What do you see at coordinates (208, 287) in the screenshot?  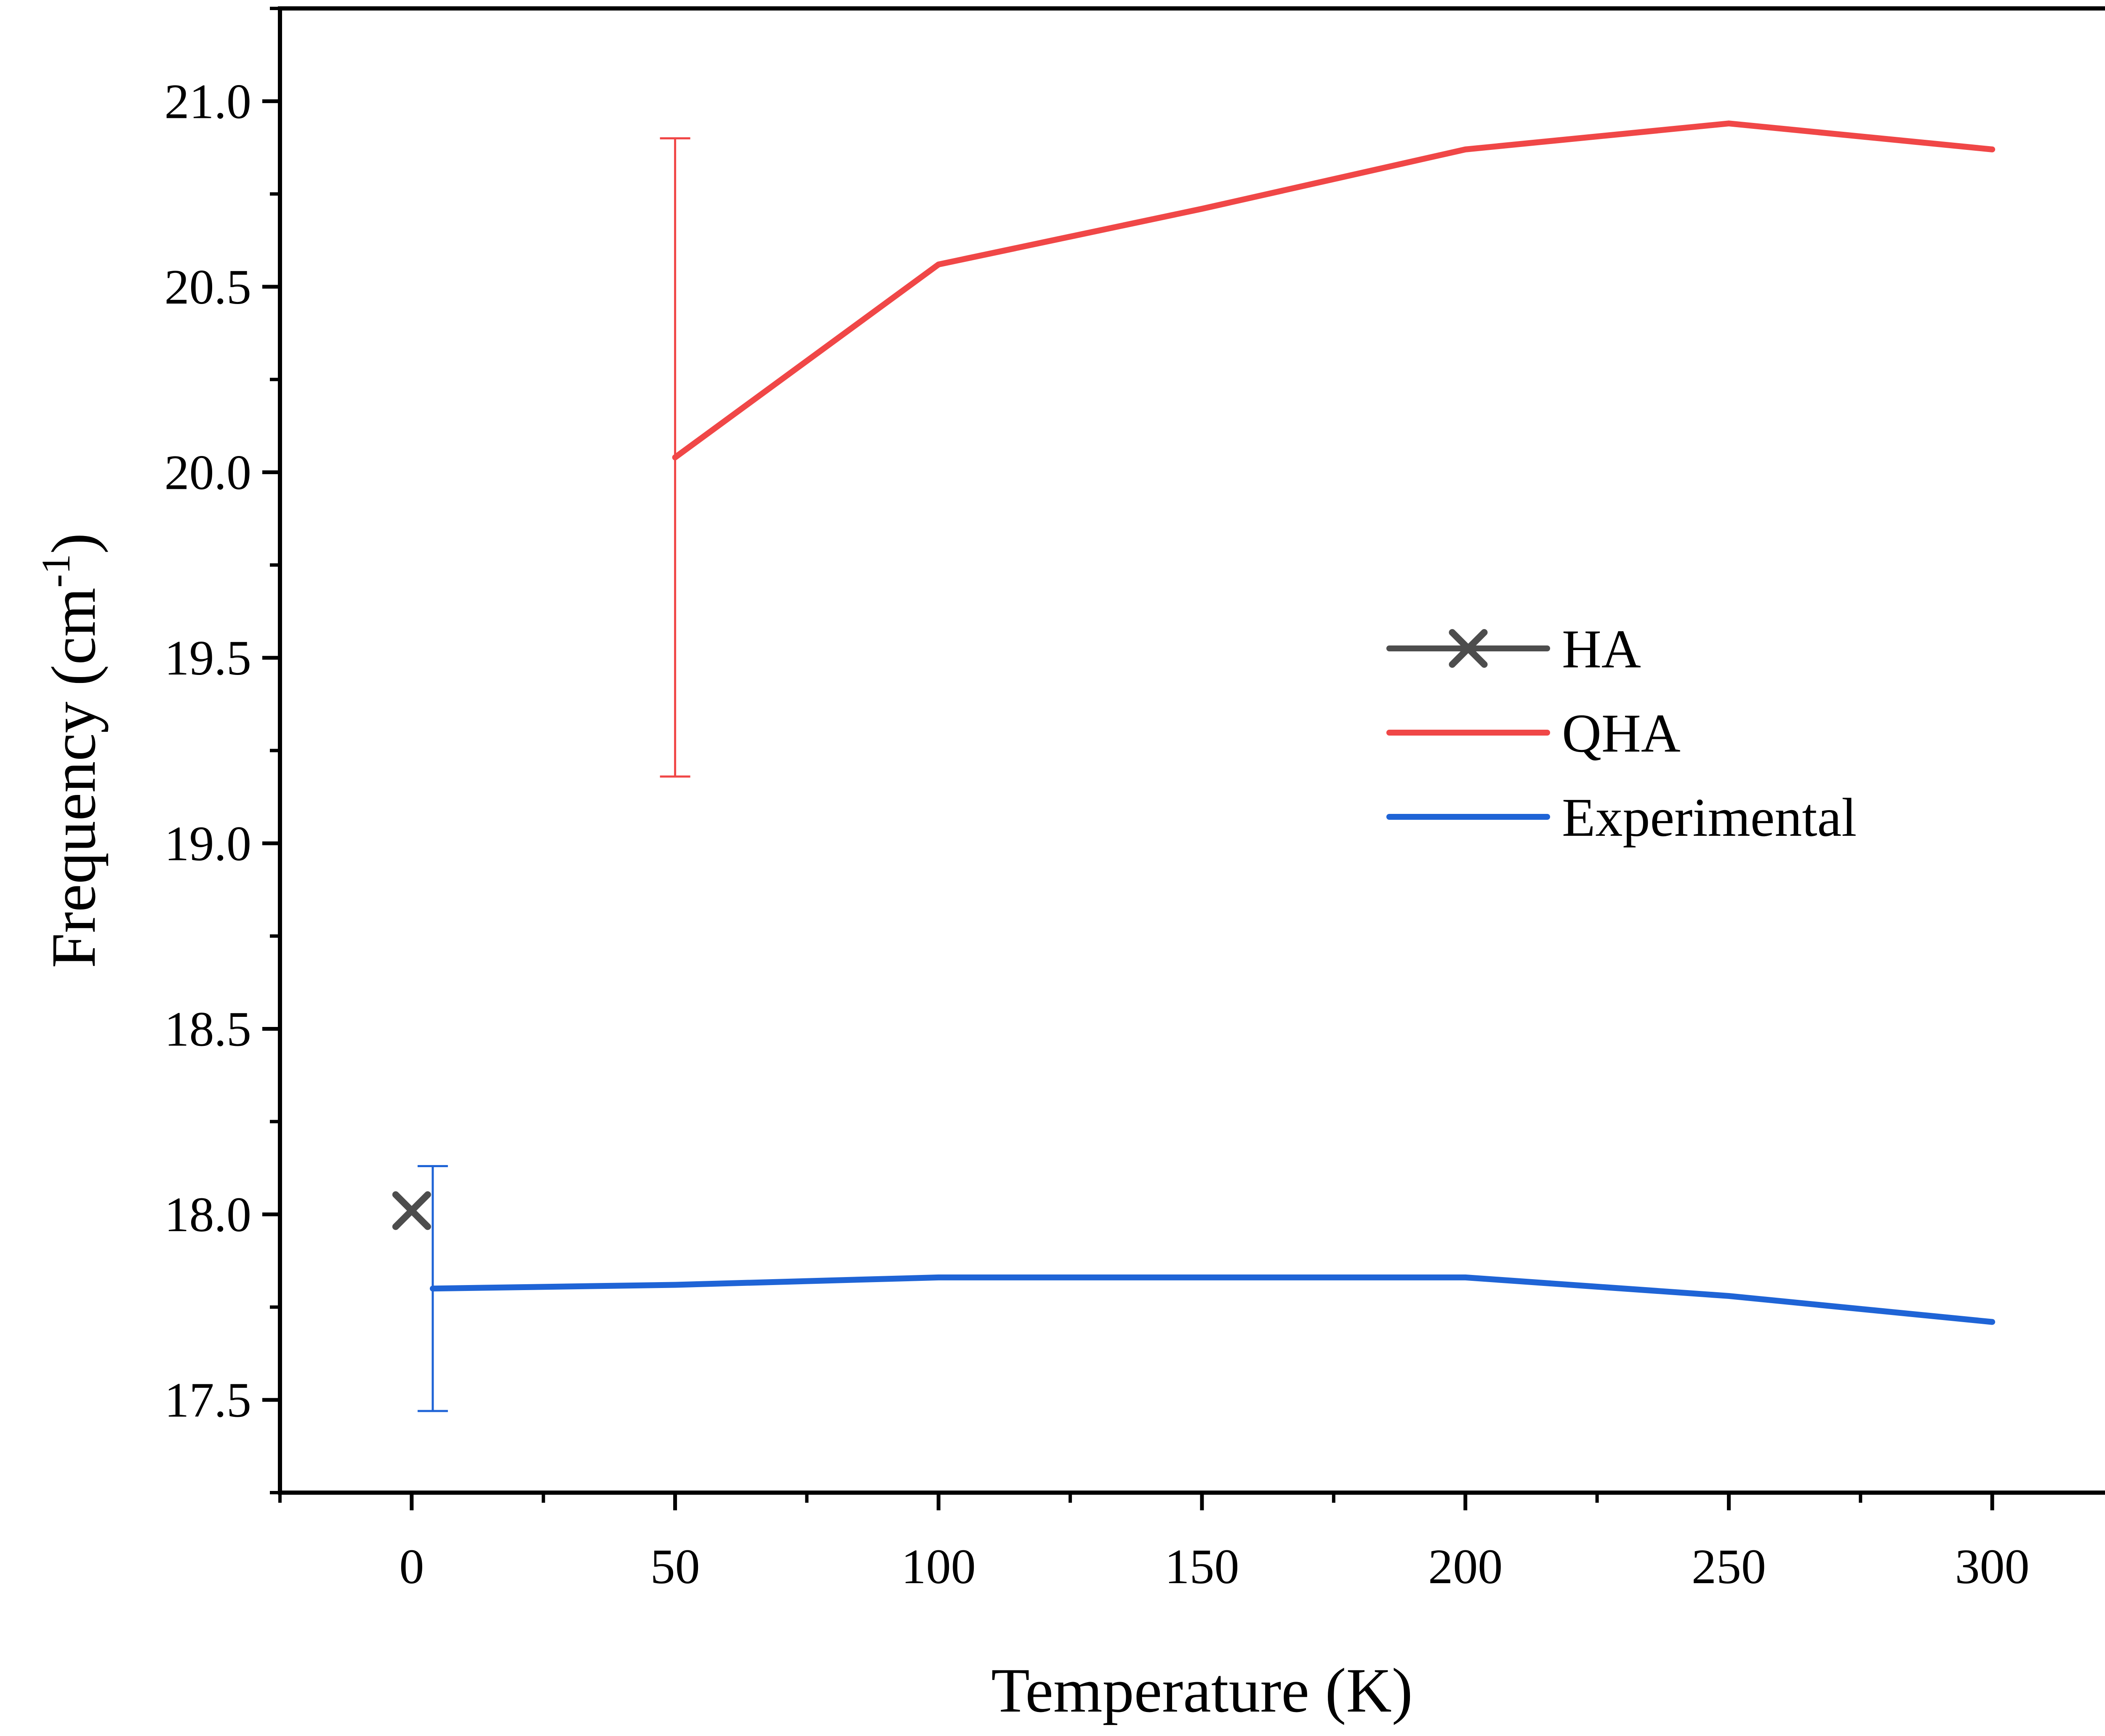 I see `y-tick-label: 20.5` at bounding box center [208, 287].